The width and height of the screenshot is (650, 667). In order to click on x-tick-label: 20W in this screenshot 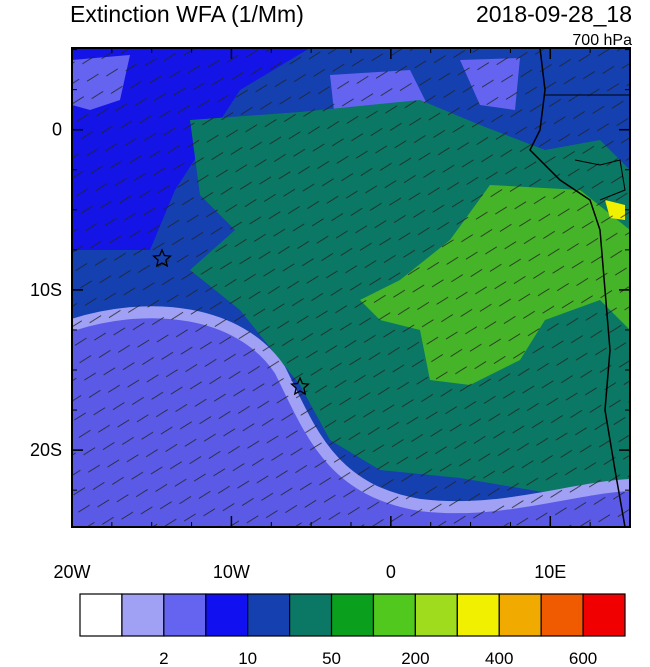, I will do `click(71, 572)`.